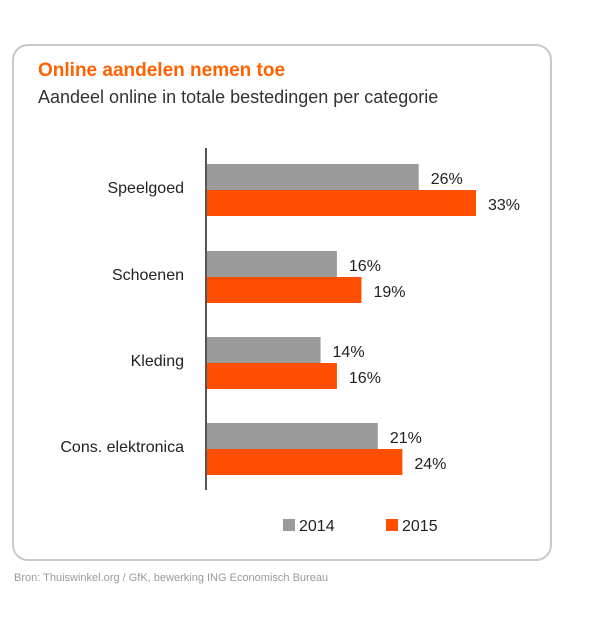 The height and width of the screenshot is (632, 592). Describe the element at coordinates (349, 352) in the screenshot. I see `data-label: 14%` at that location.